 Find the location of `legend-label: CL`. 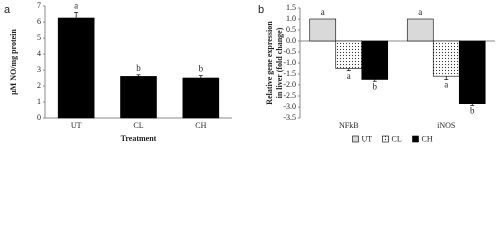

legend-label: CL is located at coordinates (397, 138).